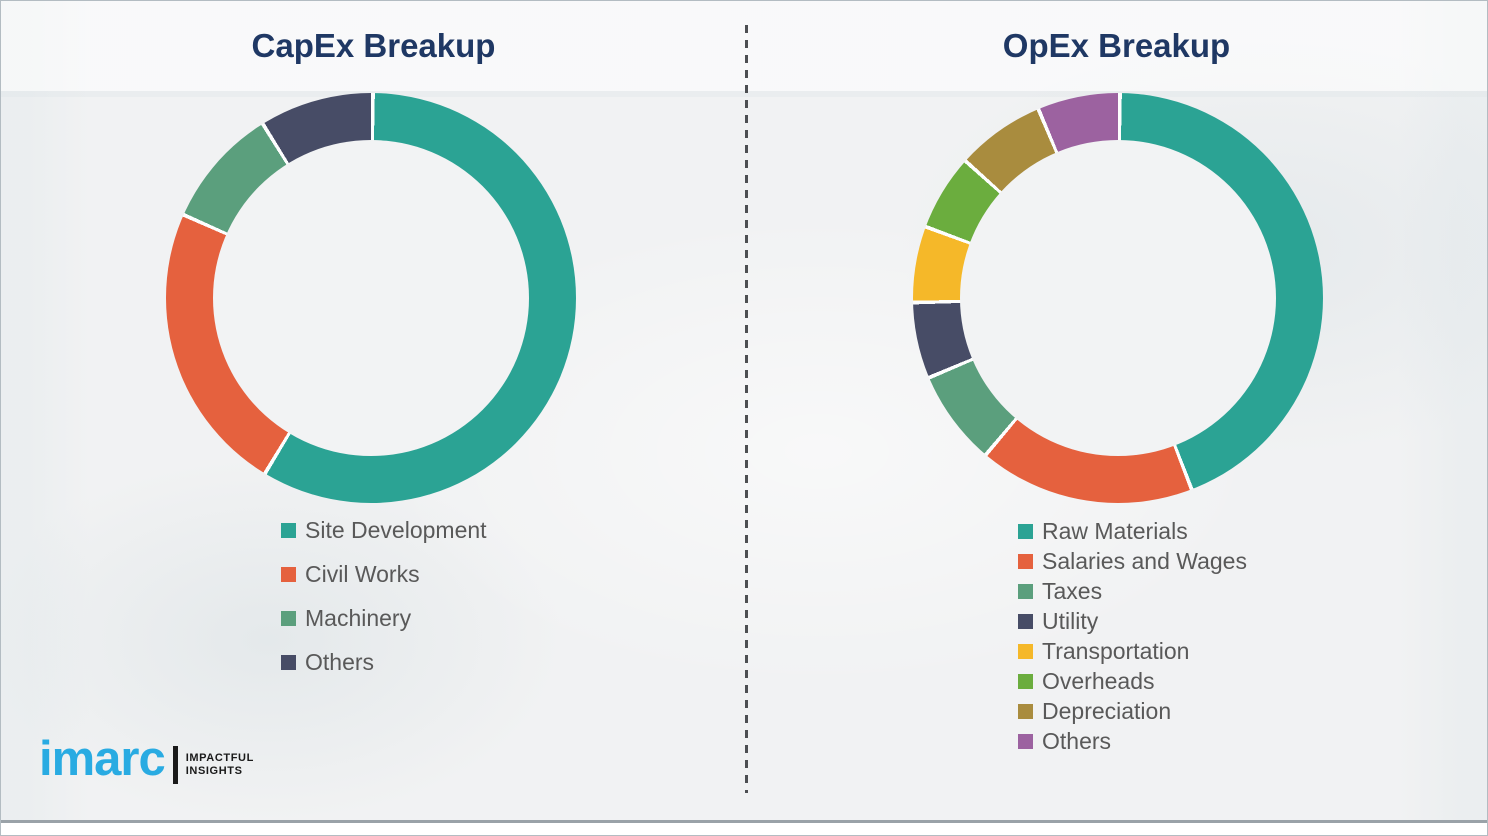 This screenshot has height=836, width=1488. Describe the element at coordinates (1098, 680) in the screenshot. I see `legend-label: Overheads` at that location.